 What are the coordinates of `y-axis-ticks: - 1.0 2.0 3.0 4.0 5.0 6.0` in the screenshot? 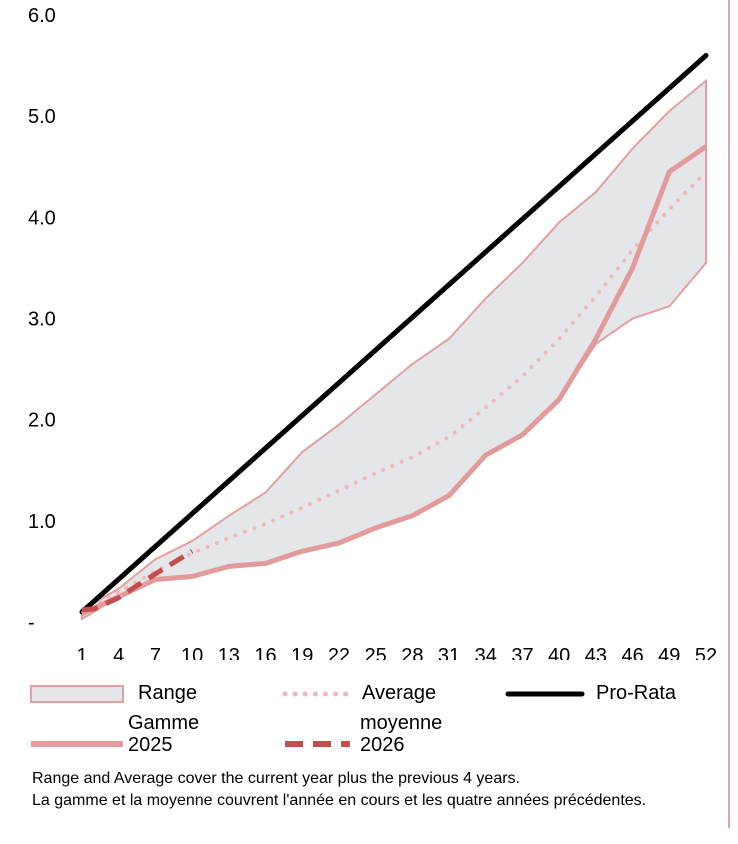 It's located at (42, 319).